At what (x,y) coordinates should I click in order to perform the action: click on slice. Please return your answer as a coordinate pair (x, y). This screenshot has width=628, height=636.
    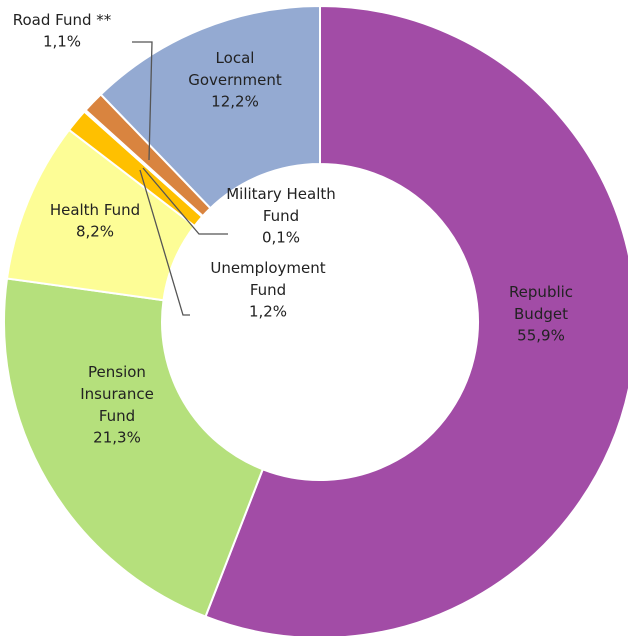
    Looking at the image, I should click on (210, 107).